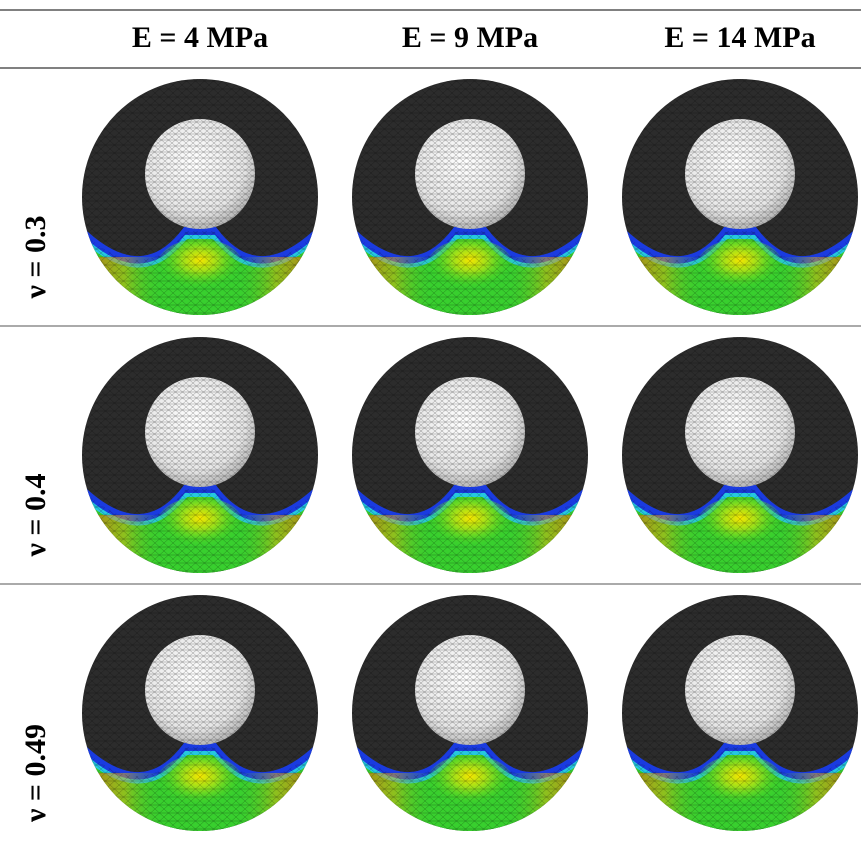 The width and height of the screenshot is (861, 842). Describe the element at coordinates (35, 773) in the screenshot. I see `row-label: ν = 0.49` at that location.